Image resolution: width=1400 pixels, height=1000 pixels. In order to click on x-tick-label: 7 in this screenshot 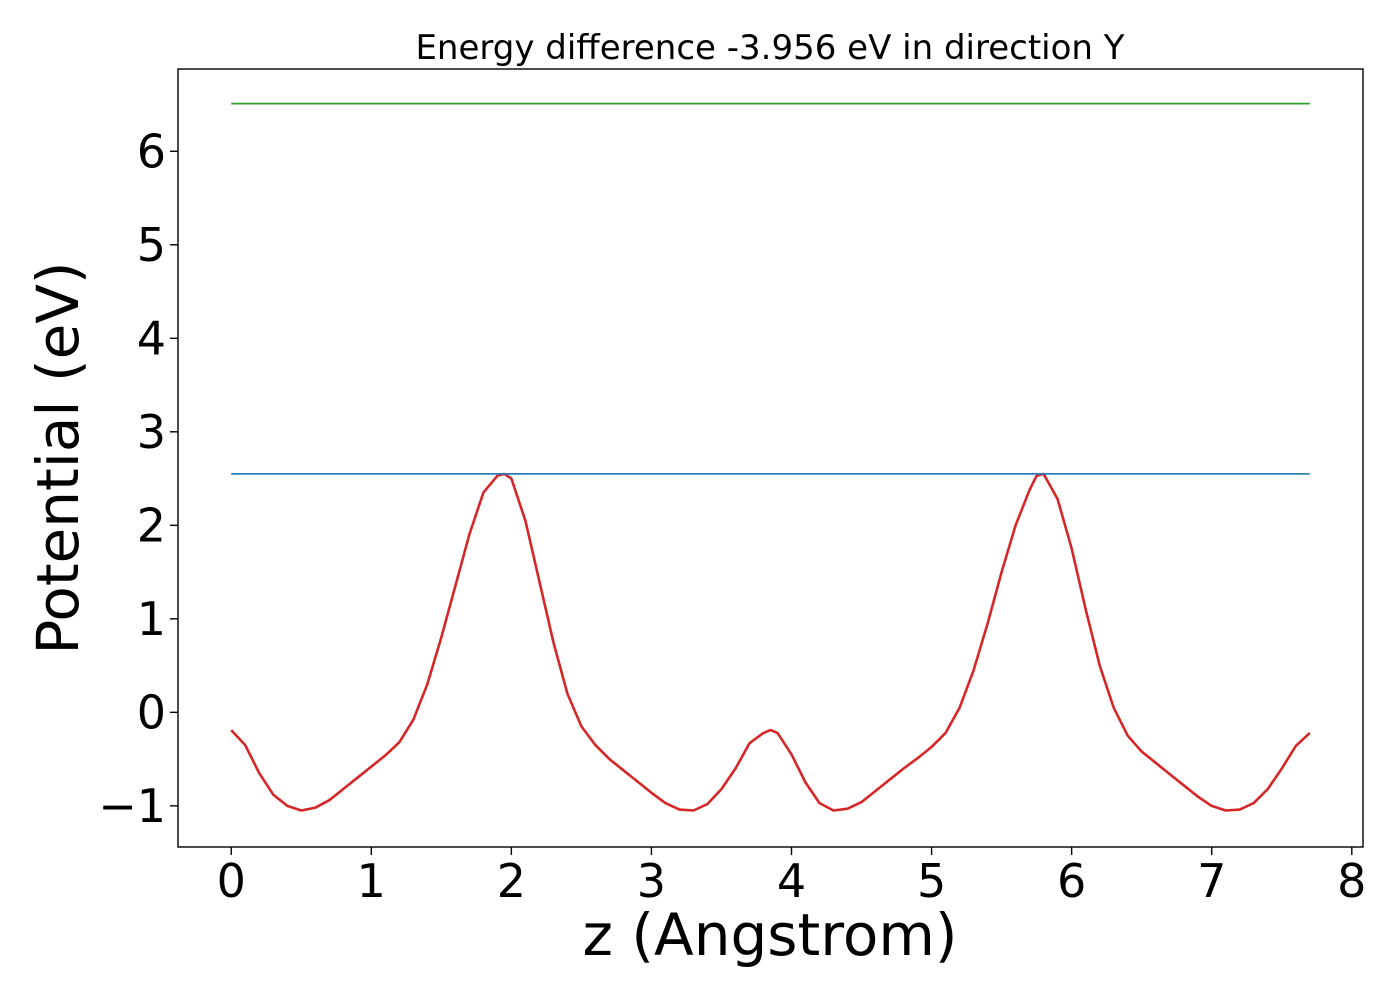, I will do `click(1211, 881)`.